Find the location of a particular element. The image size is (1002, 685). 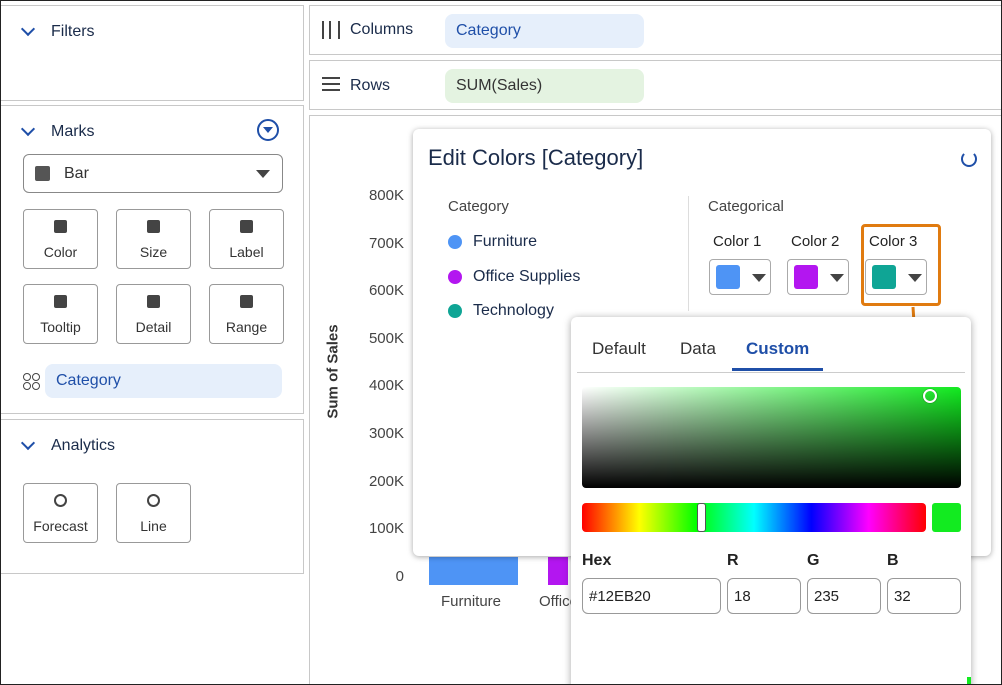

legend-label: Technology is located at coordinates (513, 310).